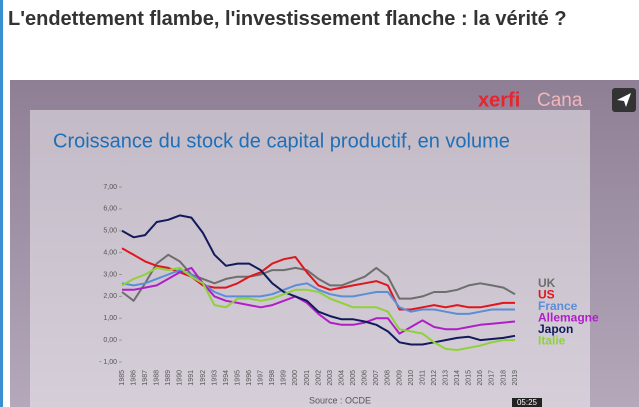 The width and height of the screenshot is (639, 407). I want to click on x-tick-label: 1987, so click(145, 378).